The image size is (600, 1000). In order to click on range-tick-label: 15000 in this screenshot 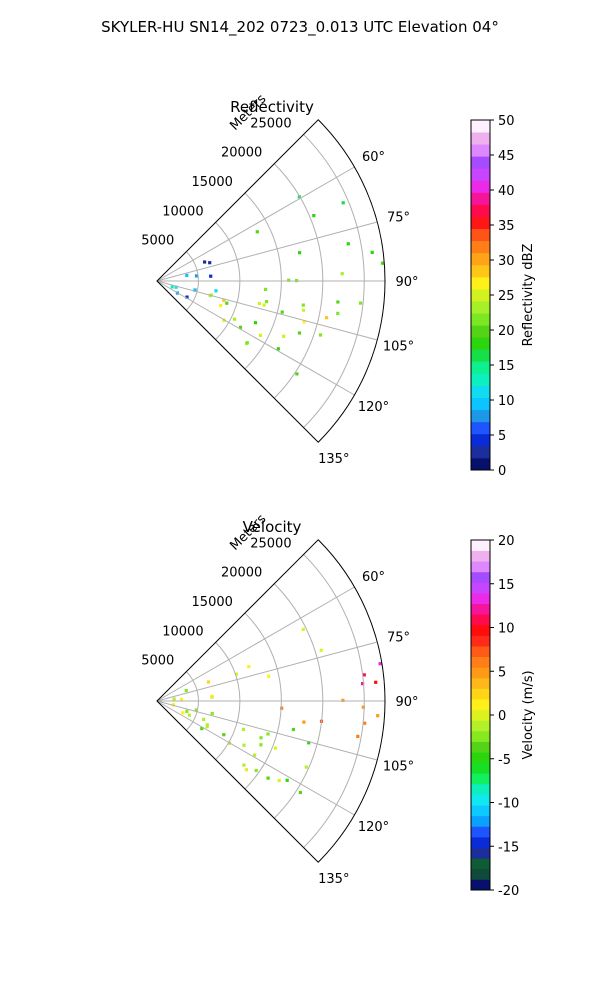, I will do `click(212, 602)`.